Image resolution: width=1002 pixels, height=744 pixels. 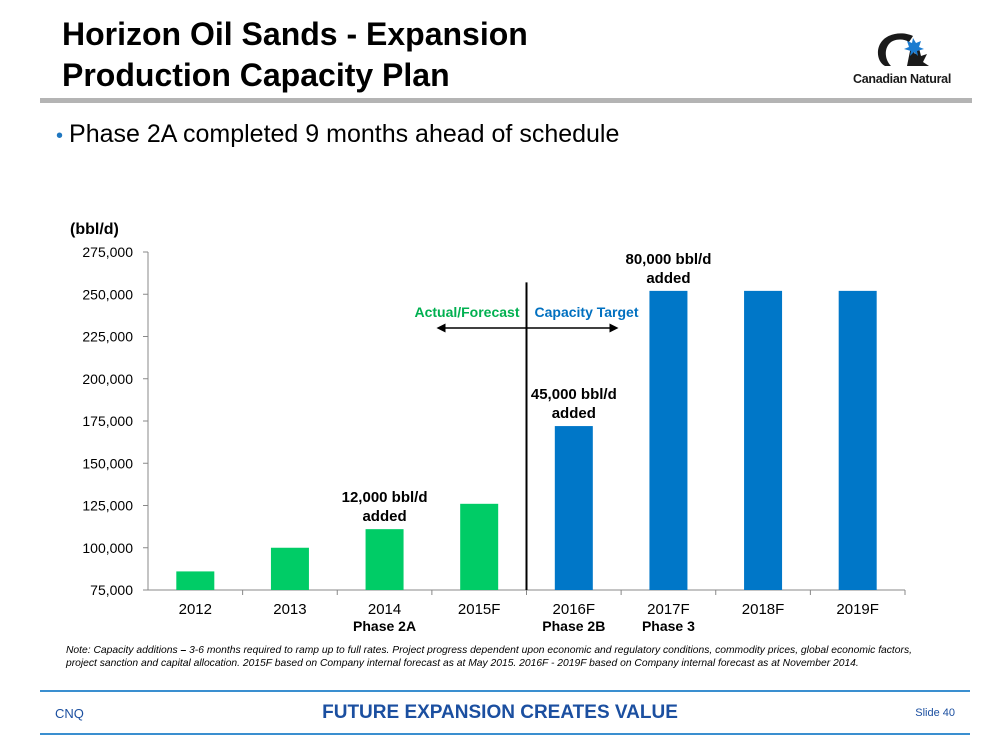 I want to click on footer-divider, so click(x=505, y=691).